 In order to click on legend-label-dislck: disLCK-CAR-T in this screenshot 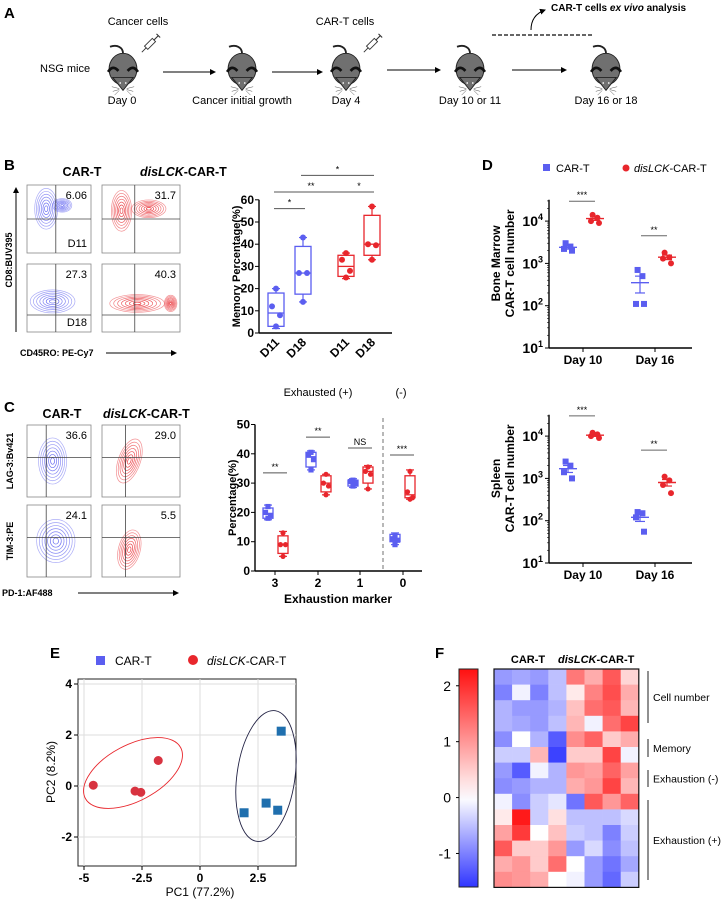, I will do `click(670, 169)`.